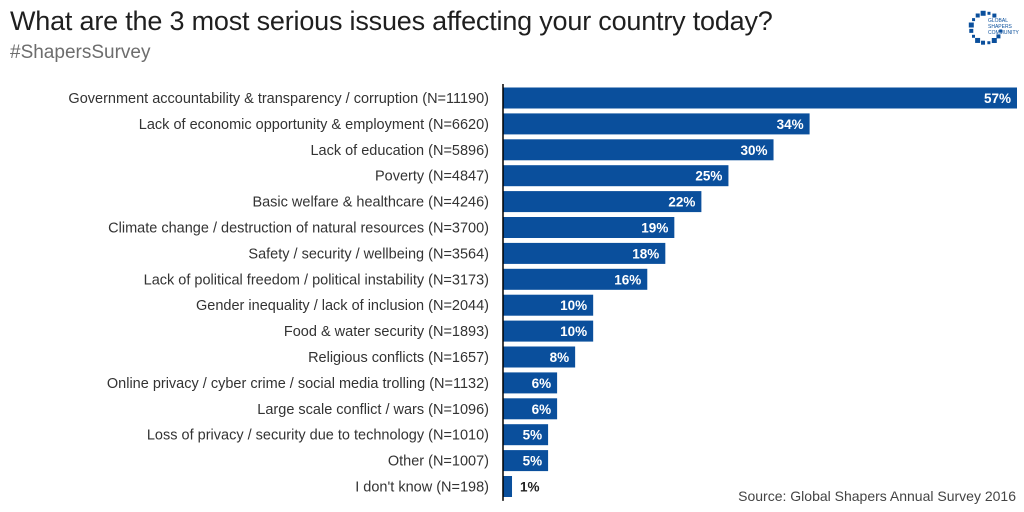 The width and height of the screenshot is (1024, 512). Describe the element at coordinates (654, 228) in the screenshot. I see `value-label: 19%` at that location.